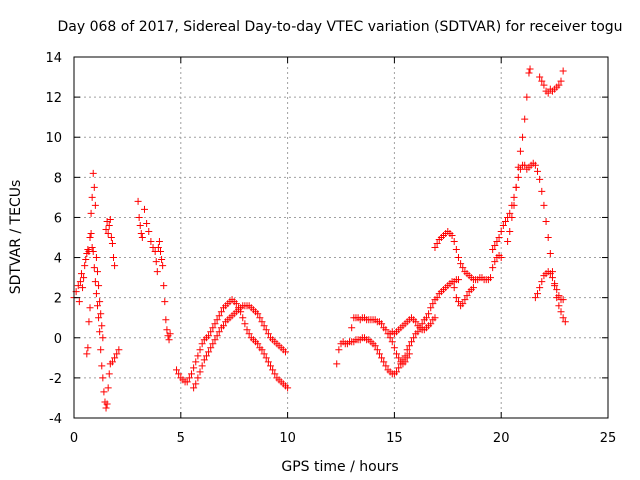 The width and height of the screenshot is (640, 480). I want to click on y-tick-label: 8, so click(58, 178).